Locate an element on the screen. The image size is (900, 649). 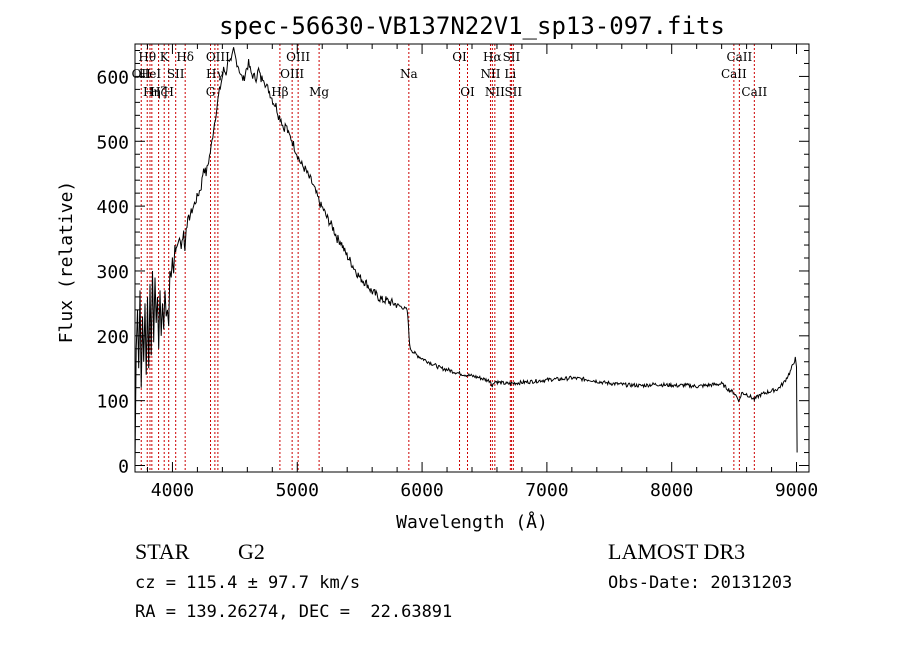
y-tick-label: 100 is located at coordinates (112, 402).